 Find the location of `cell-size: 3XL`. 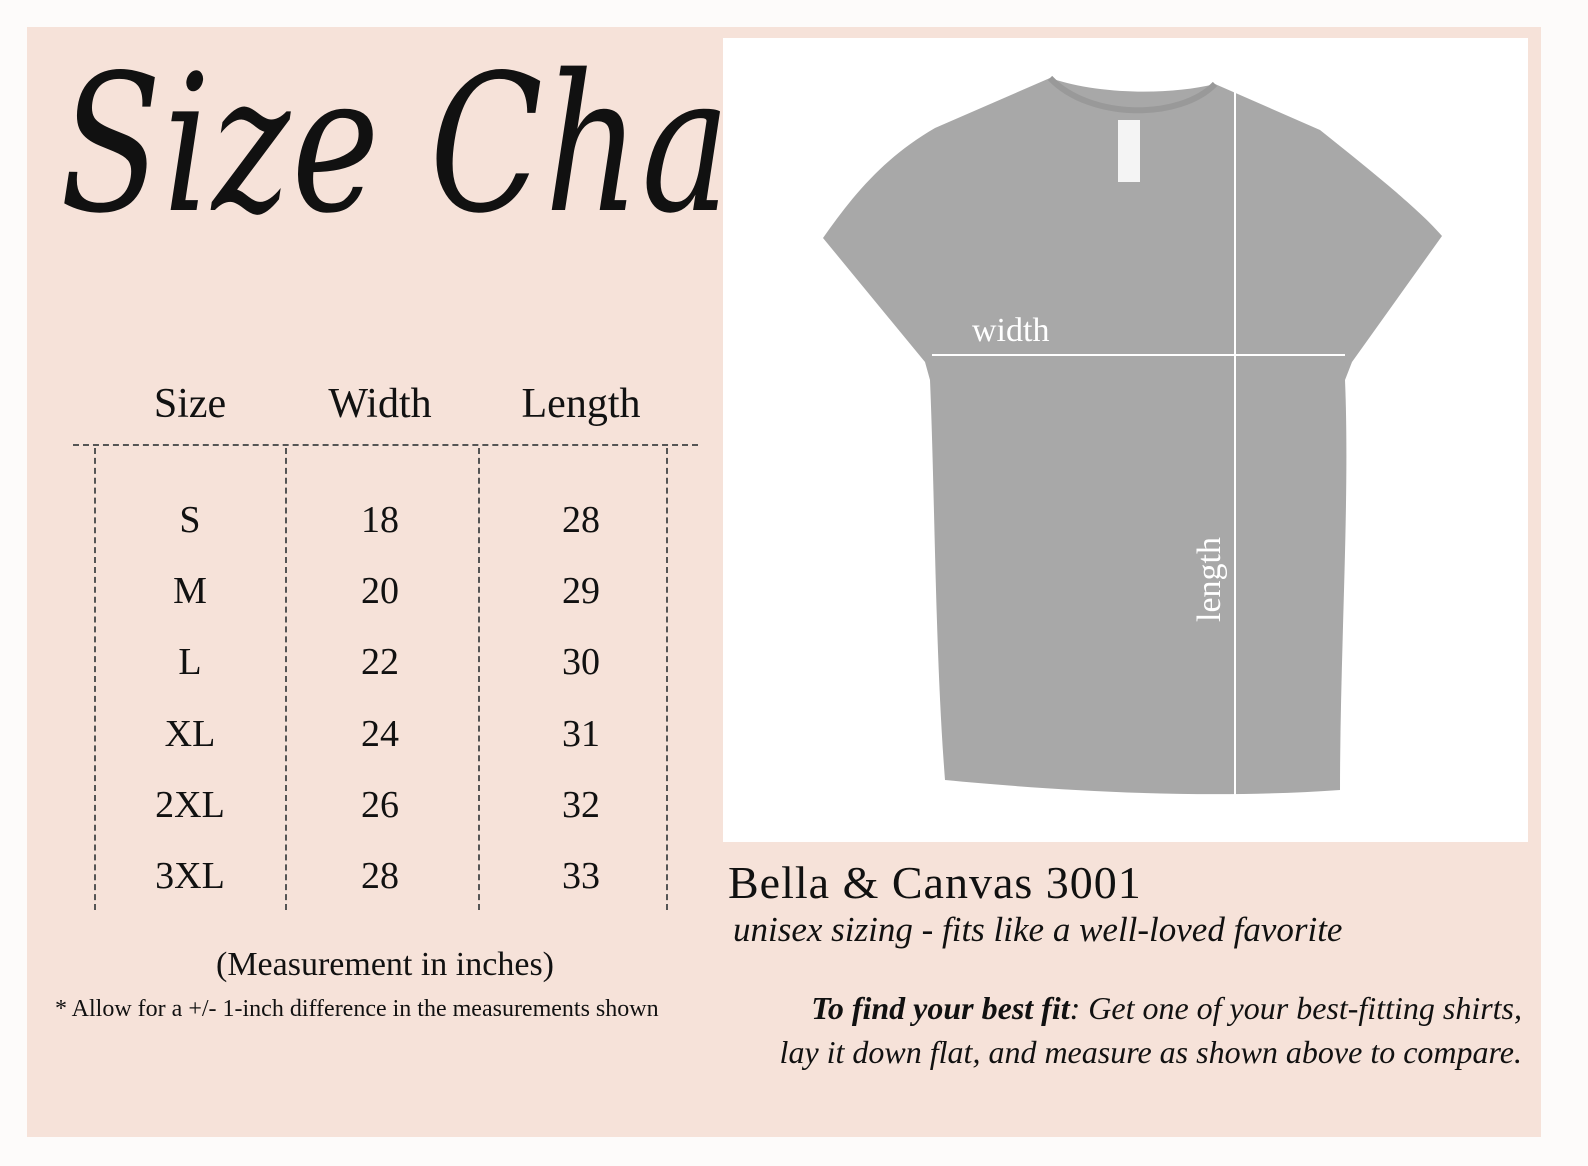

cell-size: 3XL is located at coordinates (190, 876).